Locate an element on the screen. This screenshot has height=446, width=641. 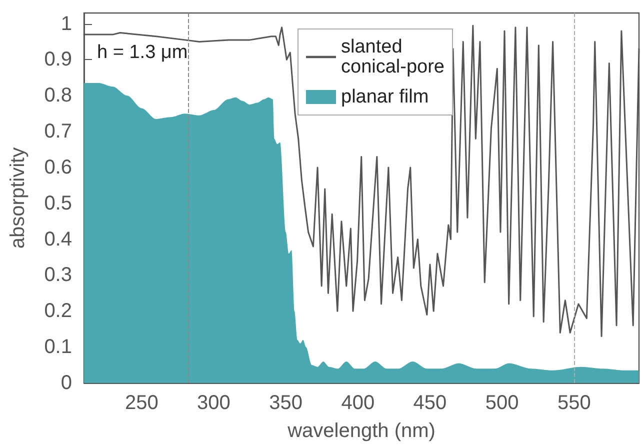
y-tick-label: 0.6 is located at coordinates (58, 167).